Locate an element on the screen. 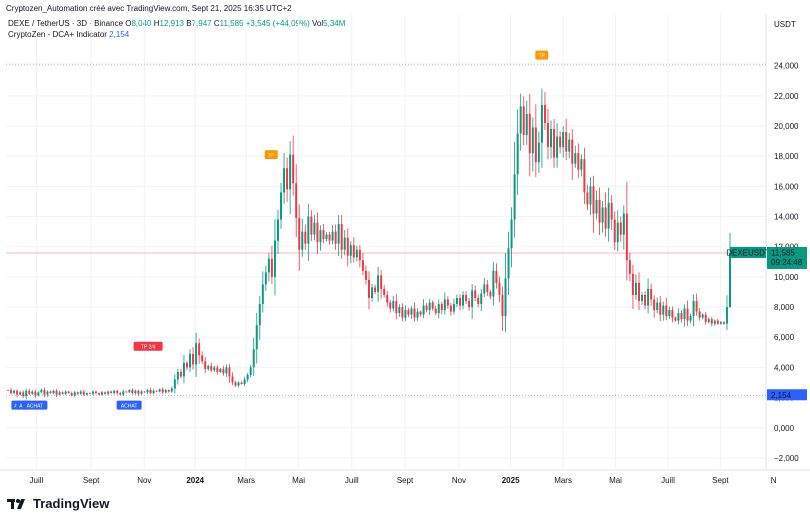  y-tick-label: 0,000 is located at coordinates (784, 428).